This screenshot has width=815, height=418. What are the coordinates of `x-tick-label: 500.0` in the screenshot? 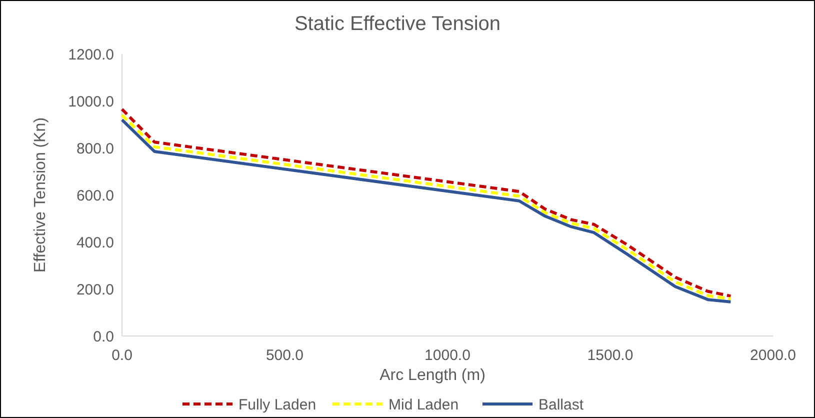 It's located at (285, 355).